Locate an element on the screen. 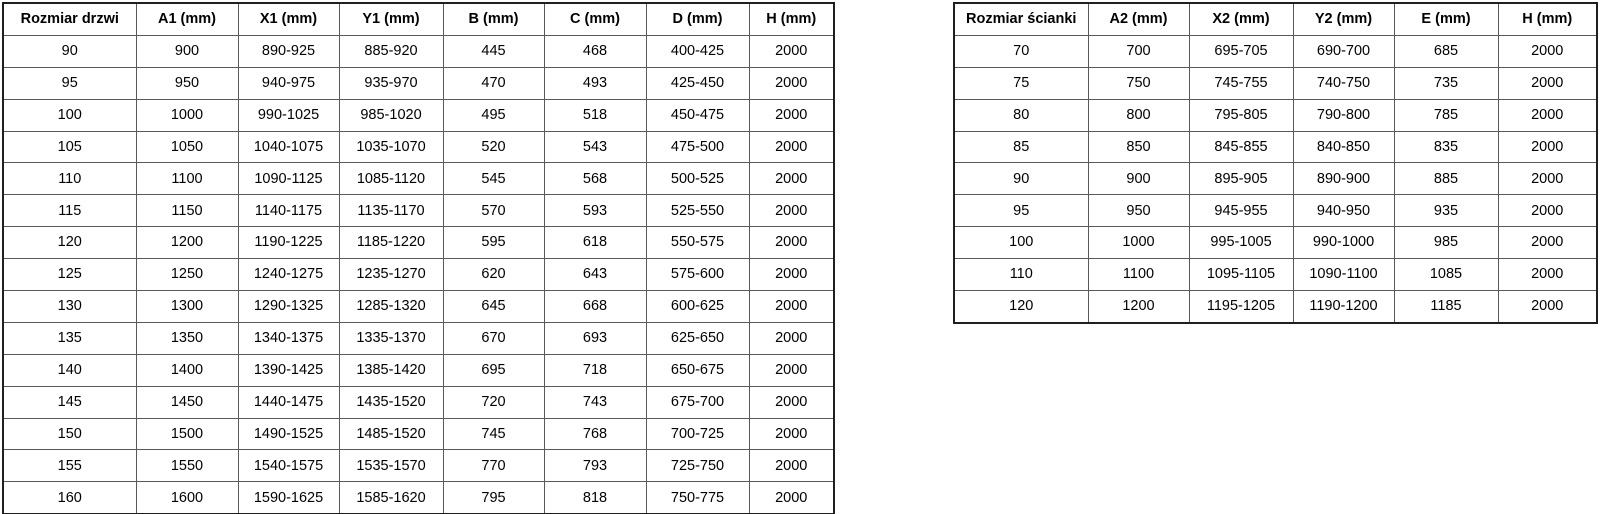 Image resolution: width=1600 pixels, height=514 pixels. cell: 1050 is located at coordinates (187, 147).